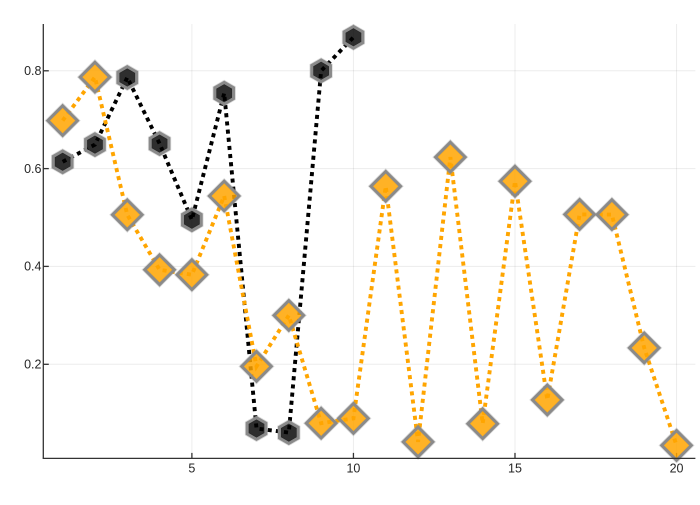 This screenshot has width=700, height=505. What do you see at coordinates (353, 469) in the screenshot?
I see `svg-text: 10` at bounding box center [353, 469].